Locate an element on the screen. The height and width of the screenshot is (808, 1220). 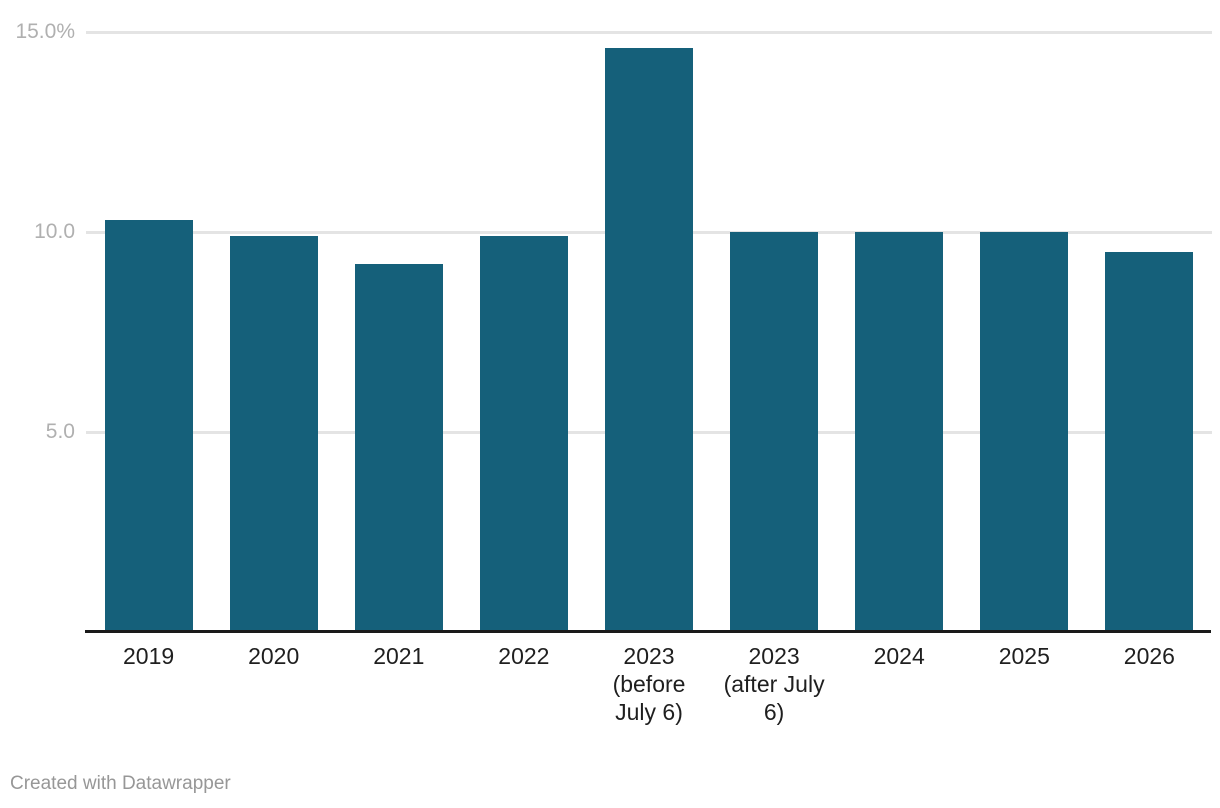
x-axis-category-label: 2021 is located at coordinates (399, 656).